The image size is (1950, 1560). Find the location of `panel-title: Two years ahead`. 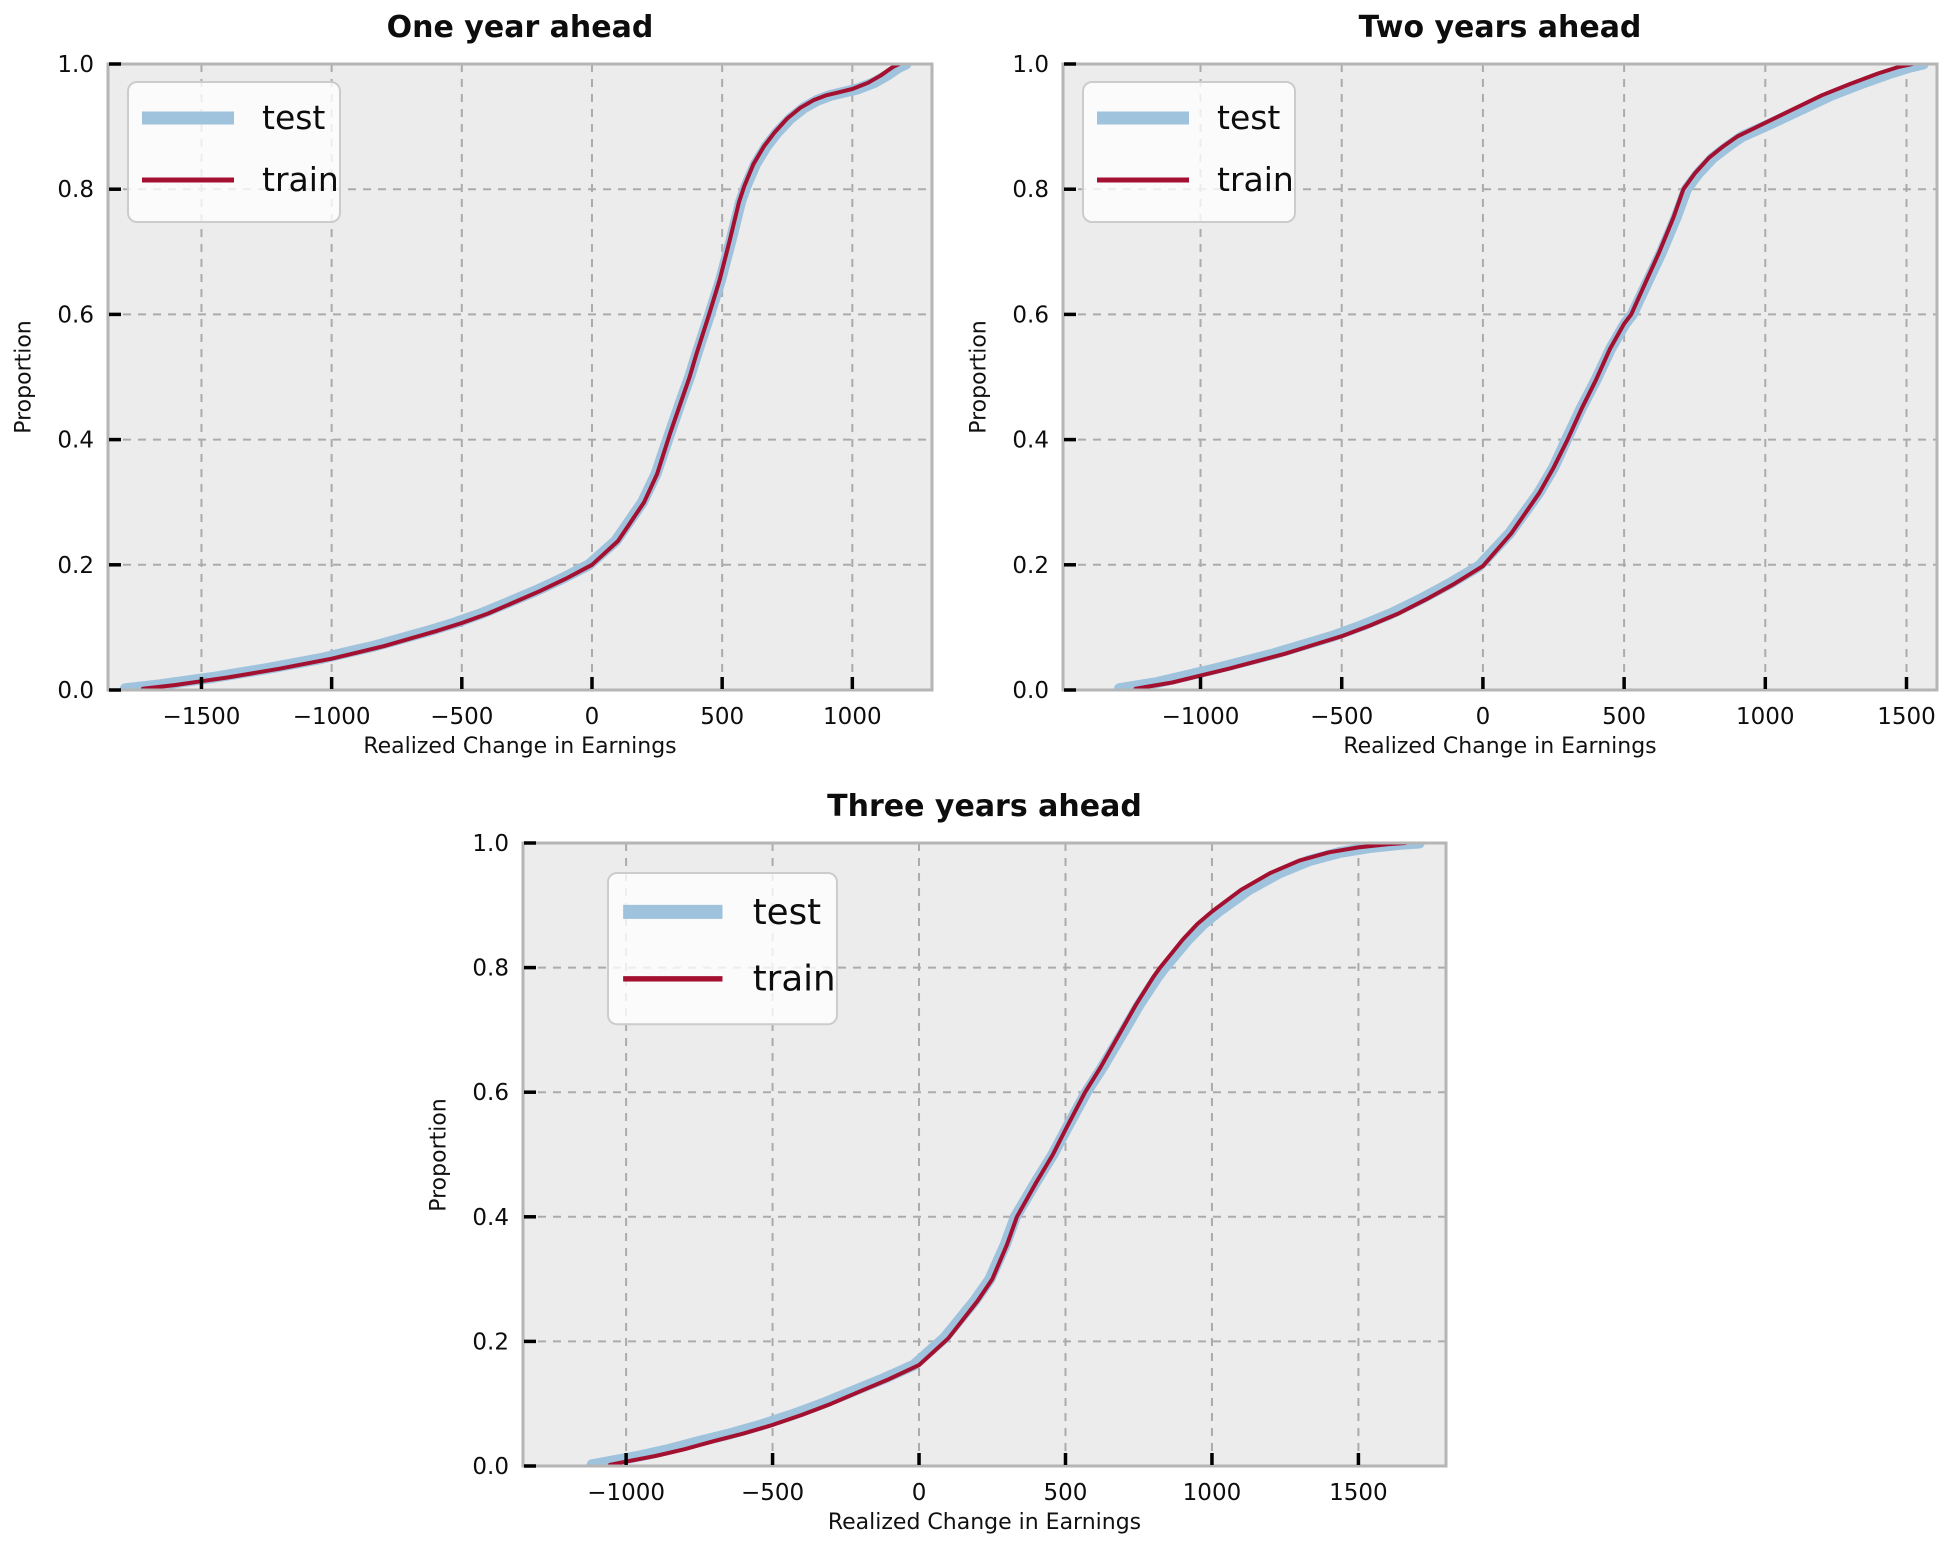

panel-title: Two years ahead is located at coordinates (1500, 27).